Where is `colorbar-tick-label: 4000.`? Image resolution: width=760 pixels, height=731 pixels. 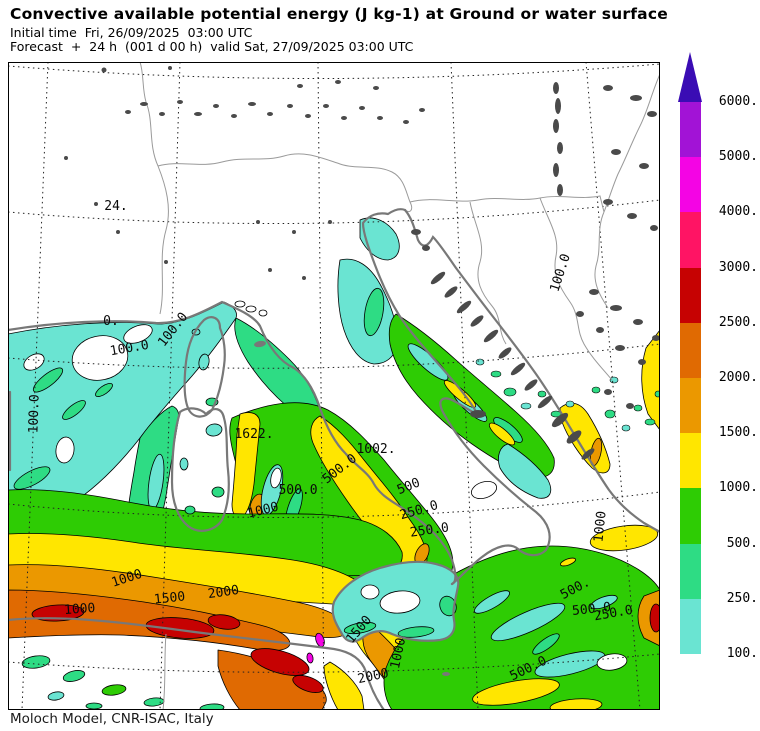
colorbar-tick-label: 4000. is located at coordinates (738, 212).